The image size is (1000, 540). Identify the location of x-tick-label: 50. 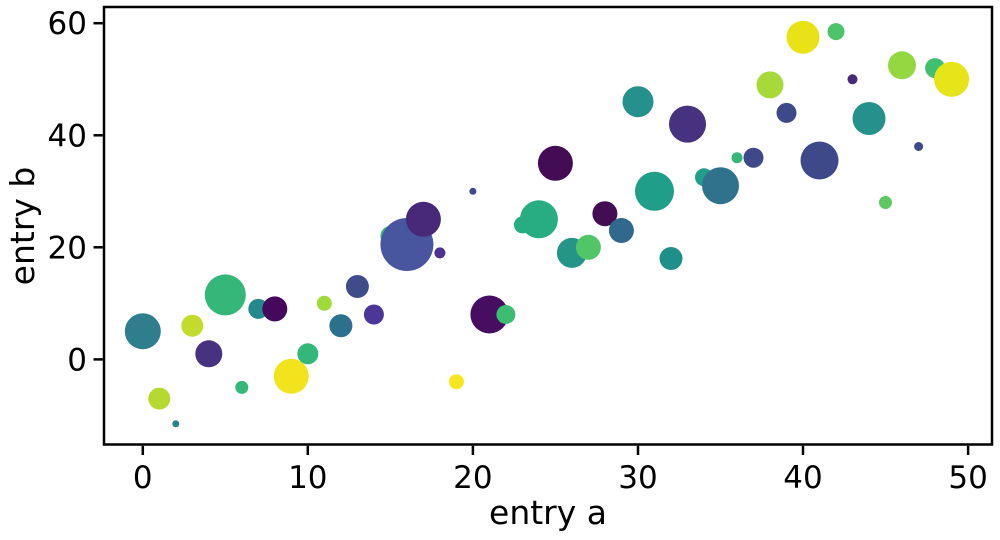
(967, 478).